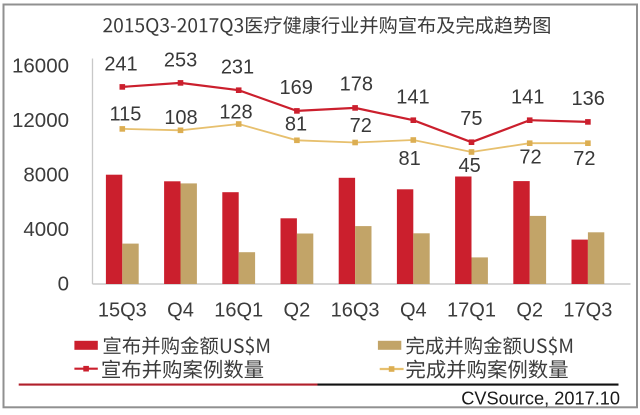 The height and width of the screenshot is (415, 640). What do you see at coordinates (355, 310) in the screenshot?
I see `svg-text: 16Q3` at bounding box center [355, 310].